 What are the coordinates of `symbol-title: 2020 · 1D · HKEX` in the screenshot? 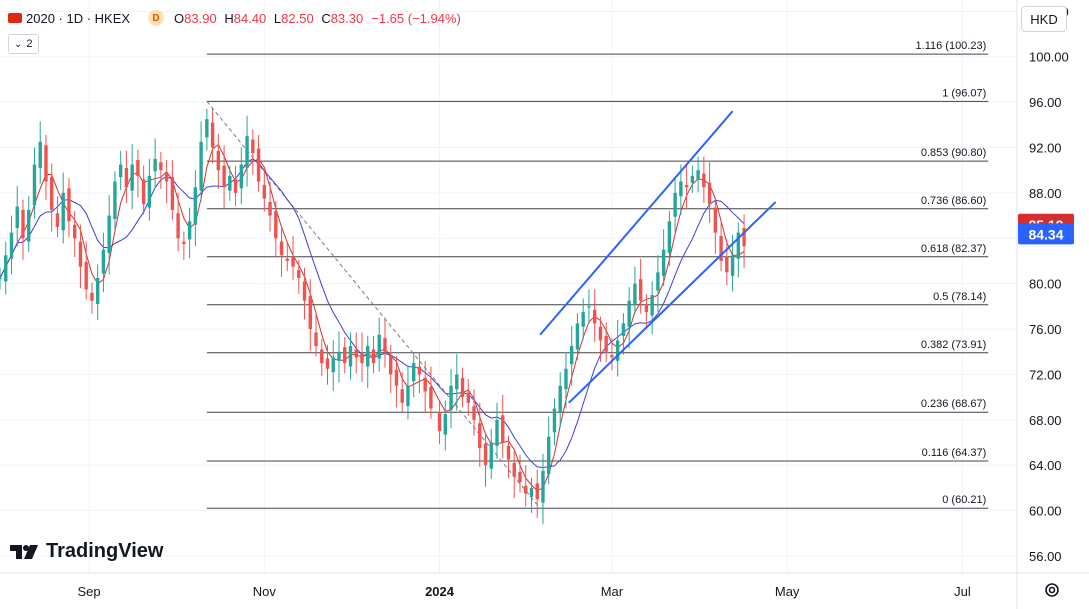 It's located at (78, 18).